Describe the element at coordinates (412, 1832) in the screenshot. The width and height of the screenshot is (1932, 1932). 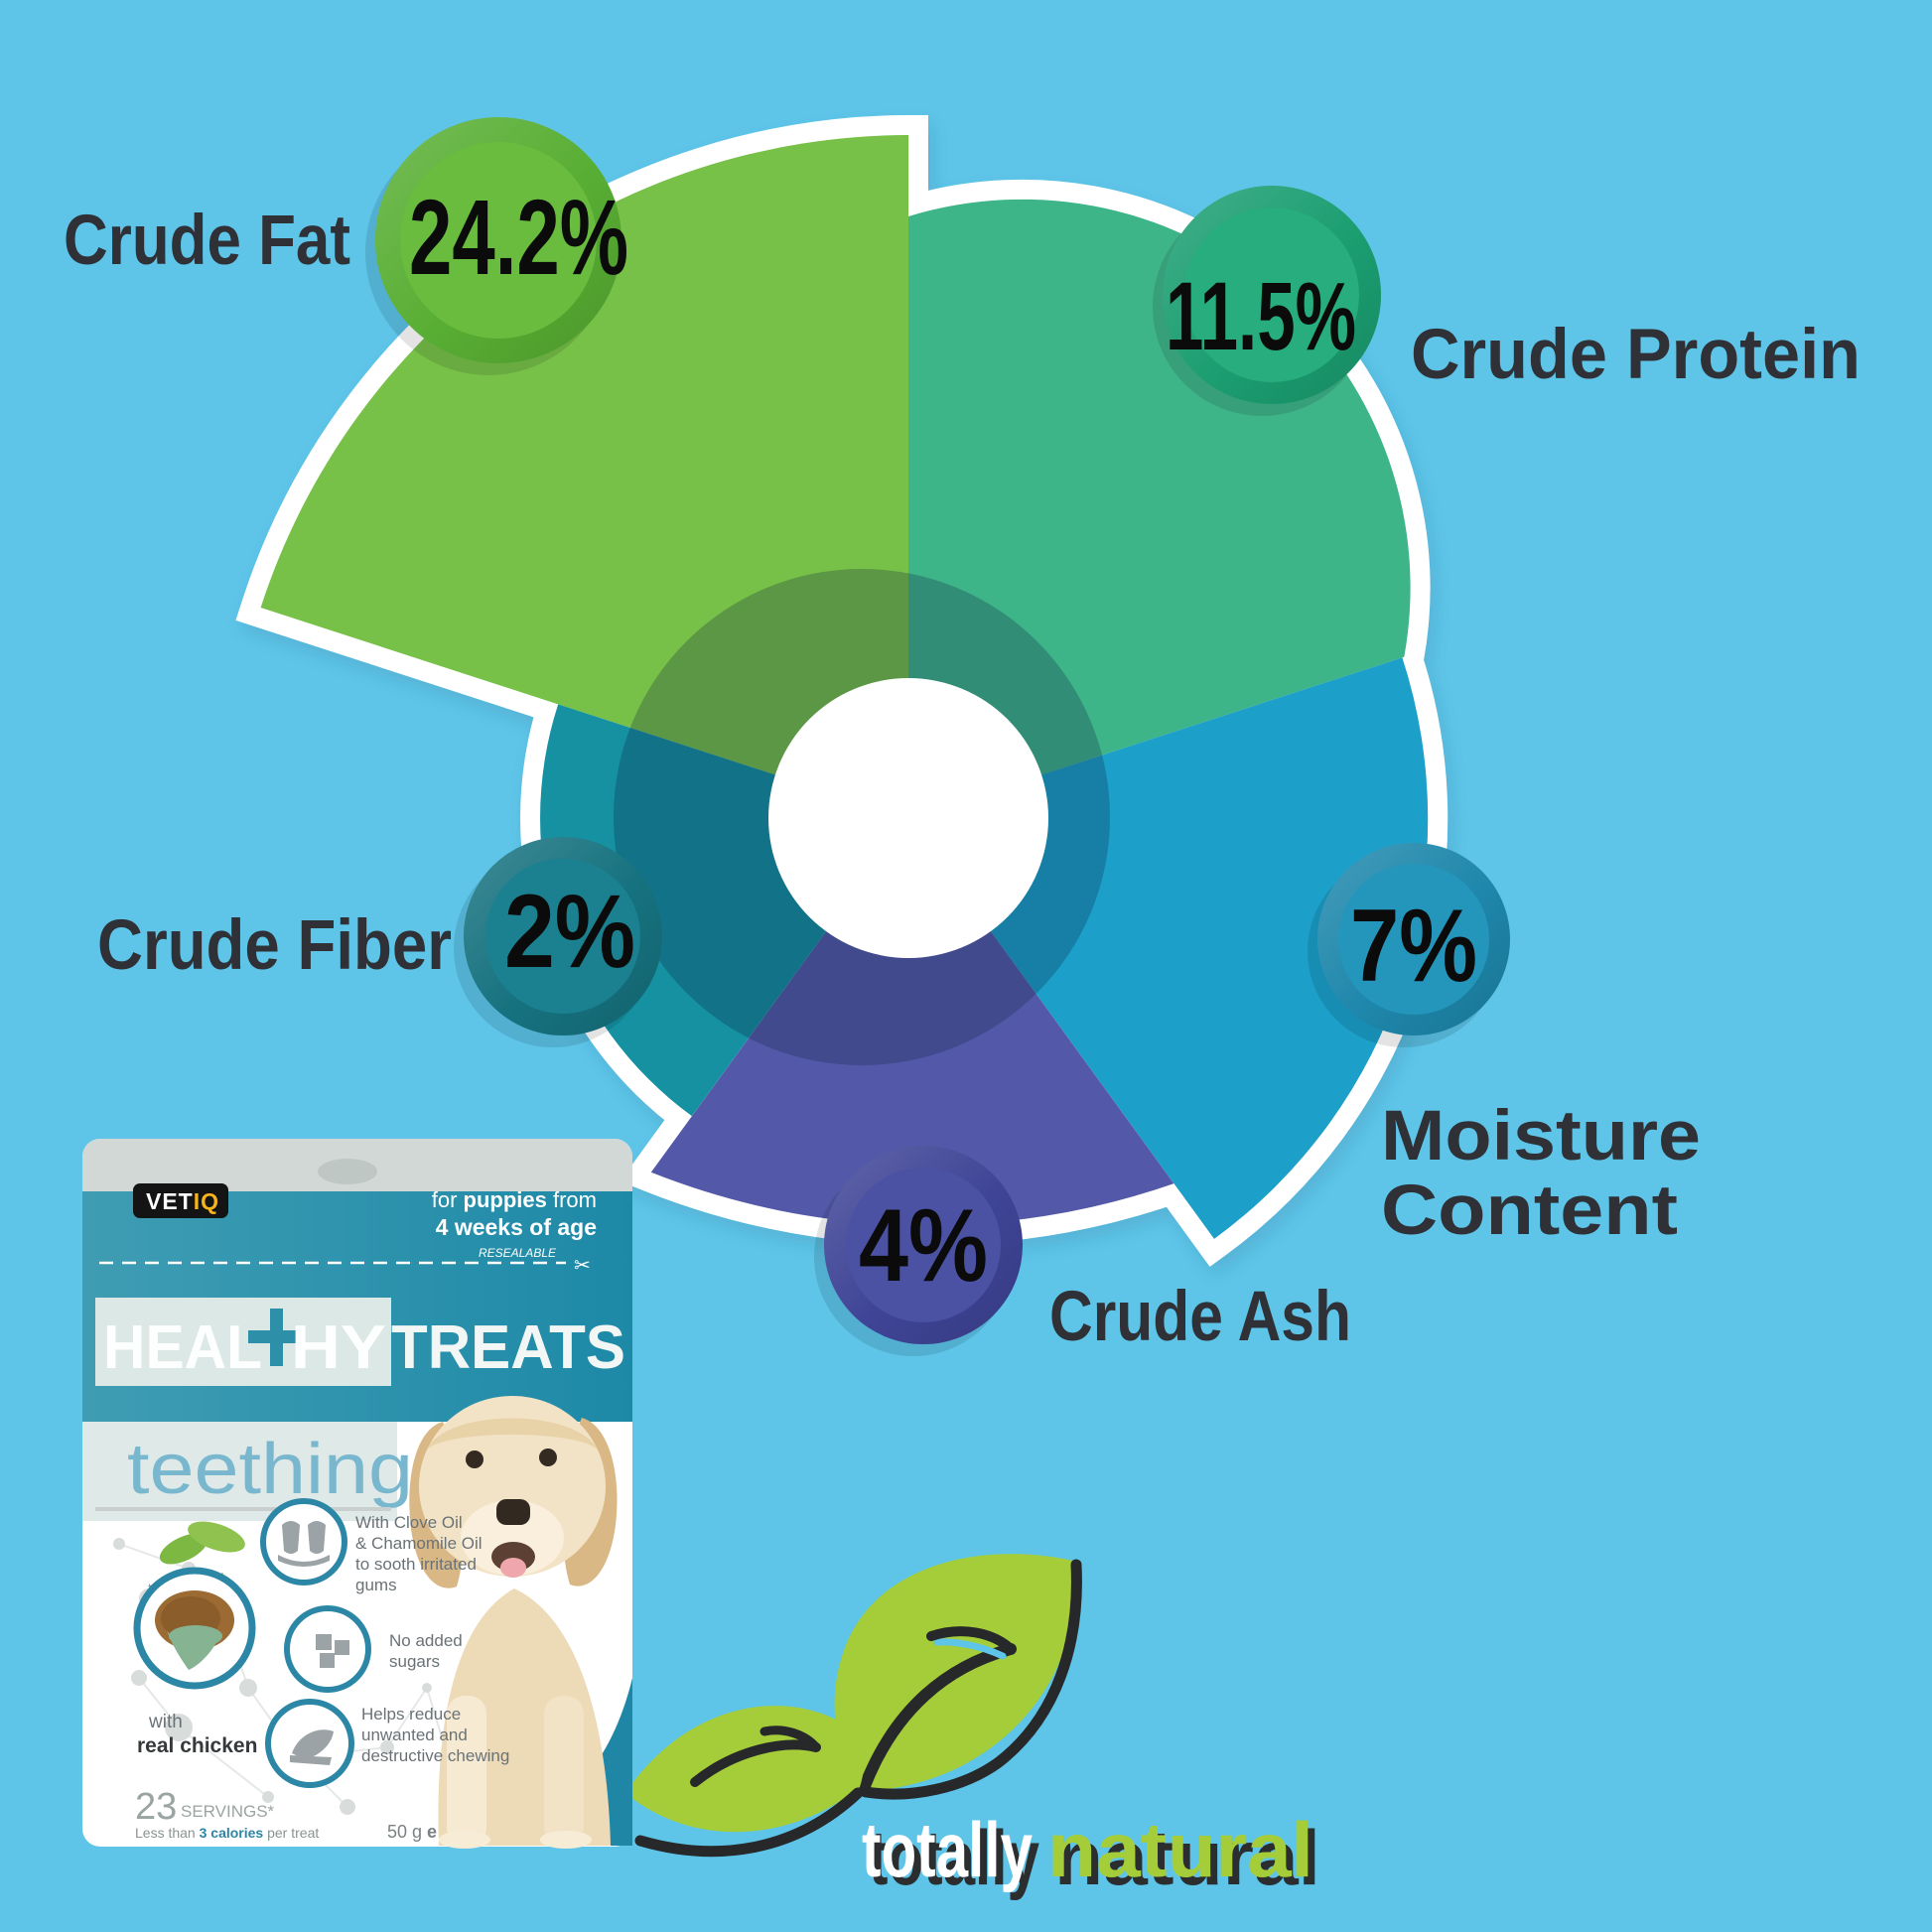
I see `svg-text: 50 g e` at that location.